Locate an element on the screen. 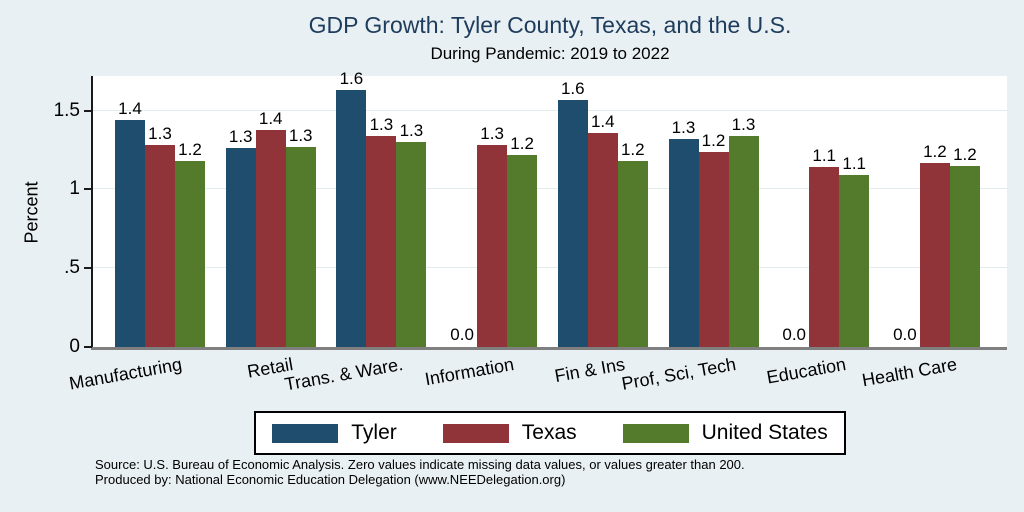 The width and height of the screenshot is (1024, 512). legend-entry: United States is located at coordinates (725, 433).